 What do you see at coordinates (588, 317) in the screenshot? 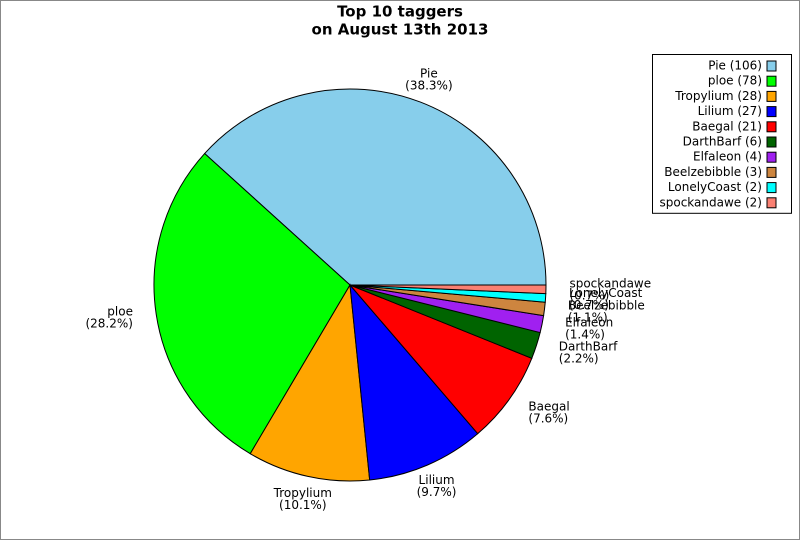
I see `value-label: (1.1%)` at bounding box center [588, 317].